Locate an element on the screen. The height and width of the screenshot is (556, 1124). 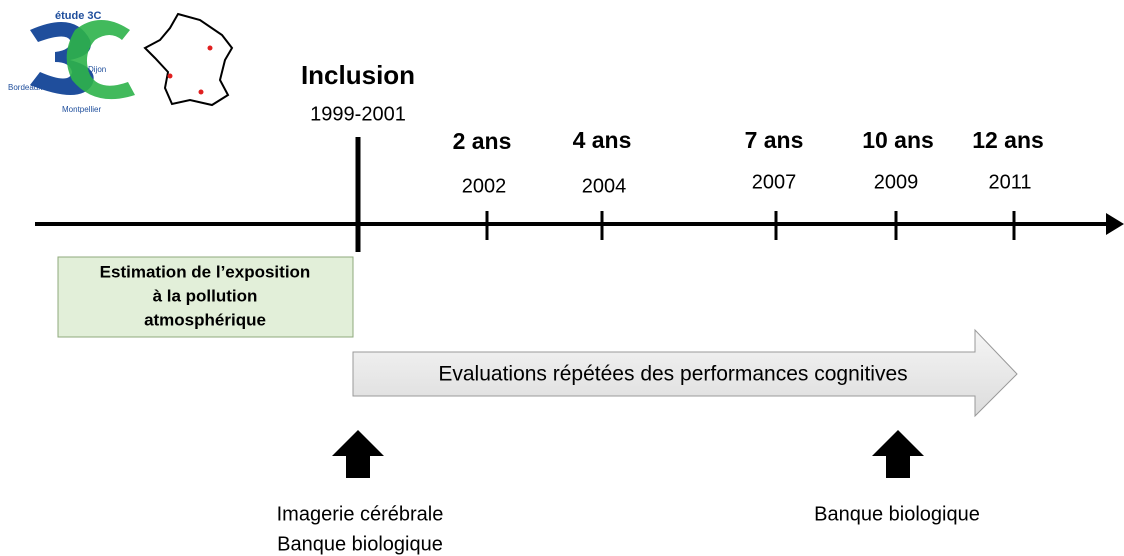
exposure-box is located at coordinates (205, 297).